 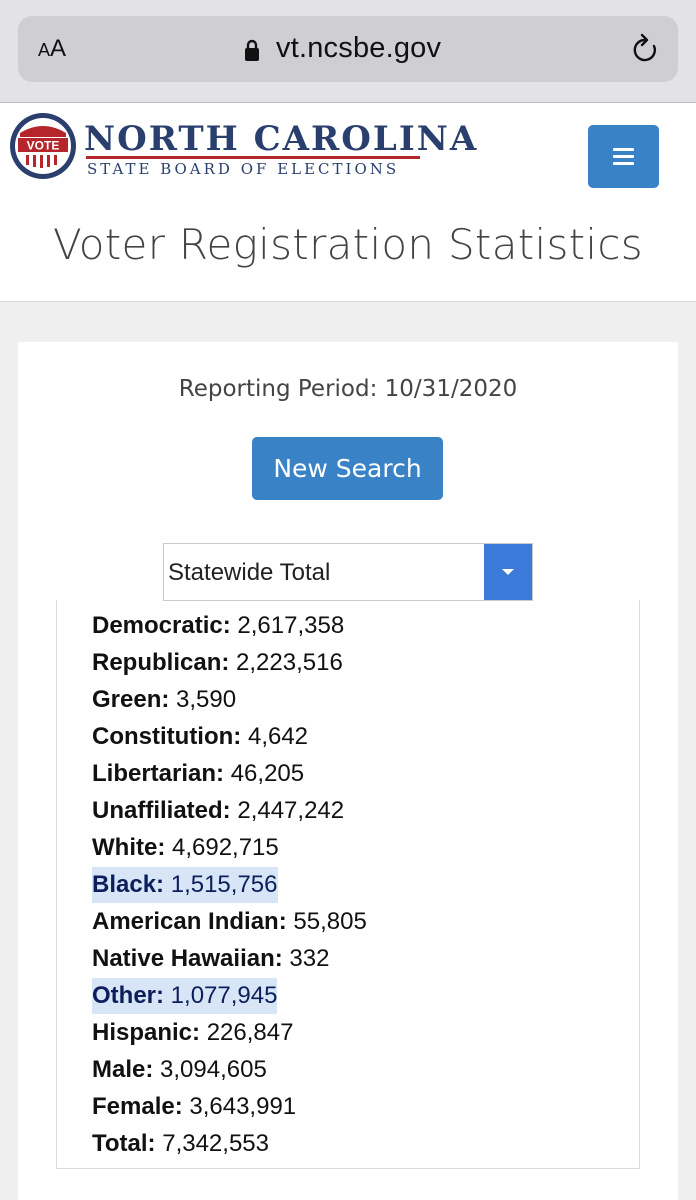 I want to click on chevron-down-icon, so click(x=508, y=572).